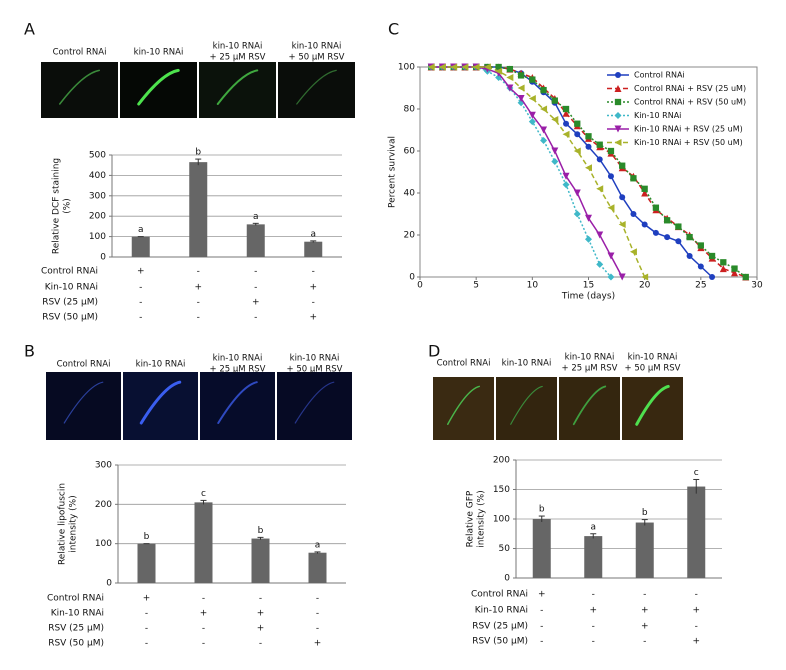  I want to click on row-label: Control RNAi, so click(499, 595).